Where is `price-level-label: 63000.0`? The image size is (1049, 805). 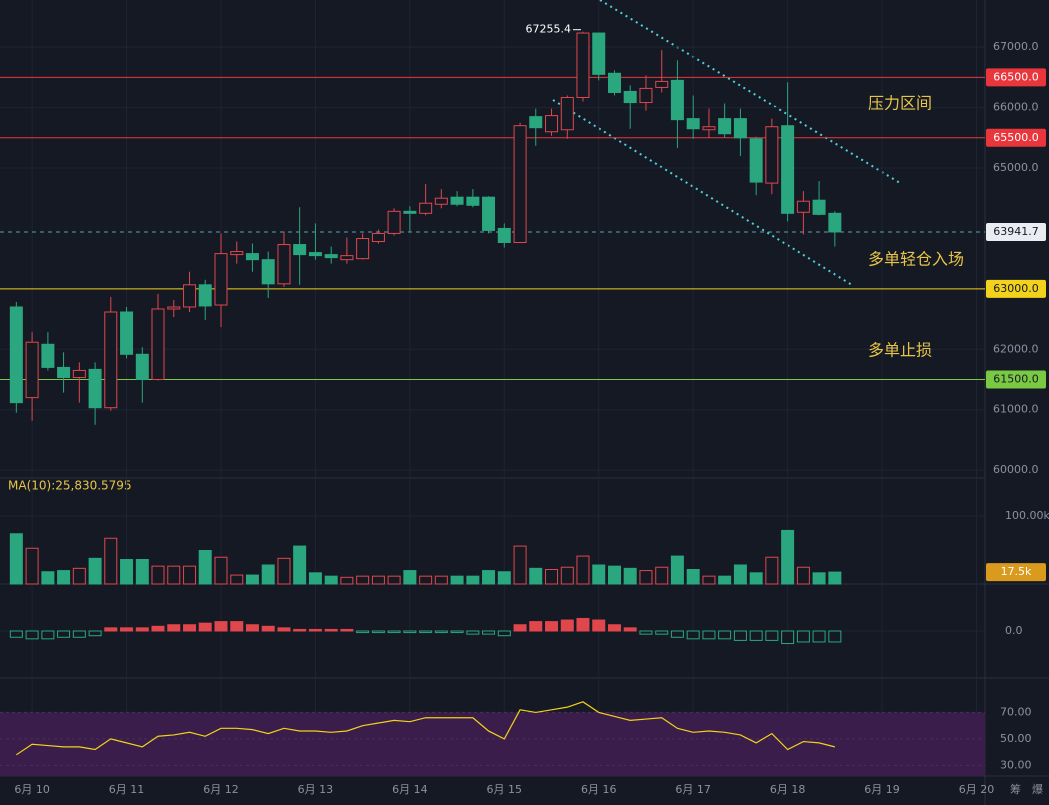
price-level-label: 63000.0 is located at coordinates (1016, 288).